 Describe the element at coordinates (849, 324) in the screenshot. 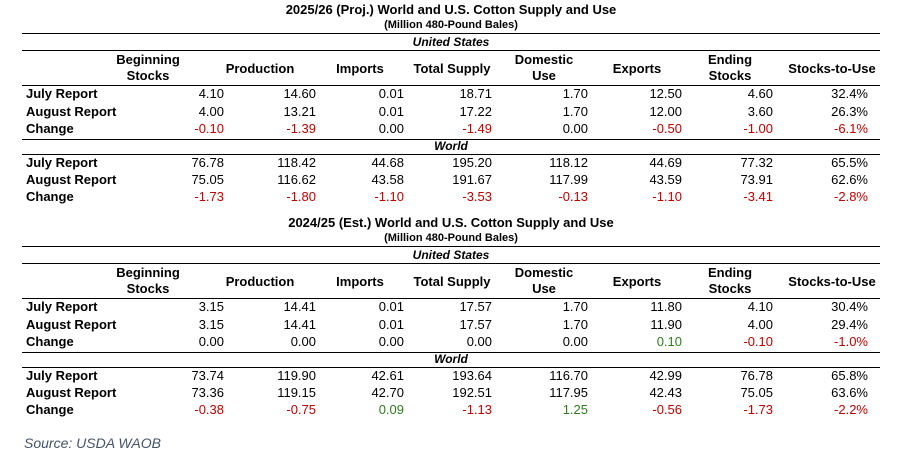

I see `table-cell: 29.4%` at that location.